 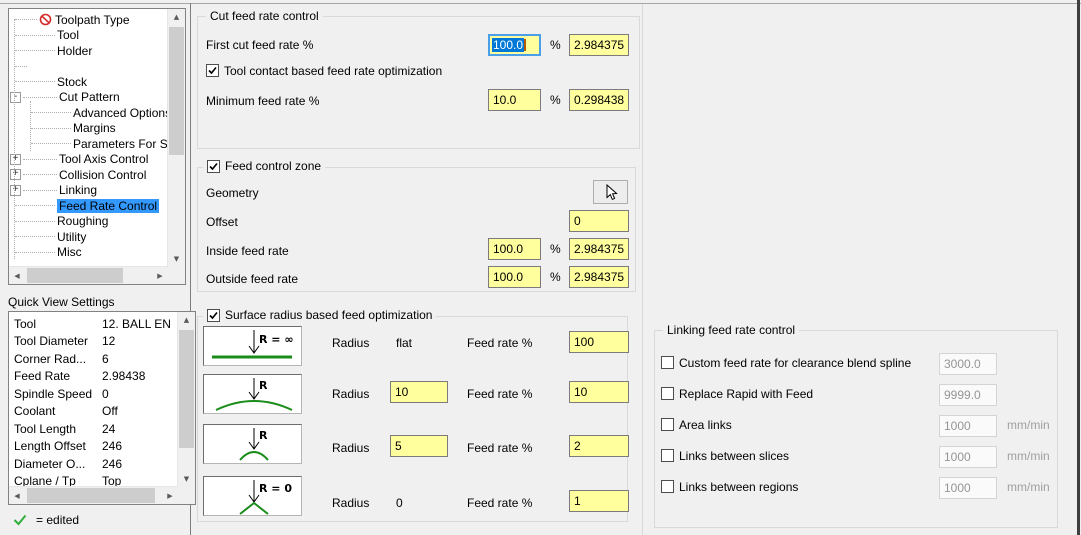 What do you see at coordinates (96, 342) in the screenshot?
I see `quickview-row-tool-diameter: Tool Diameter 12` at bounding box center [96, 342].